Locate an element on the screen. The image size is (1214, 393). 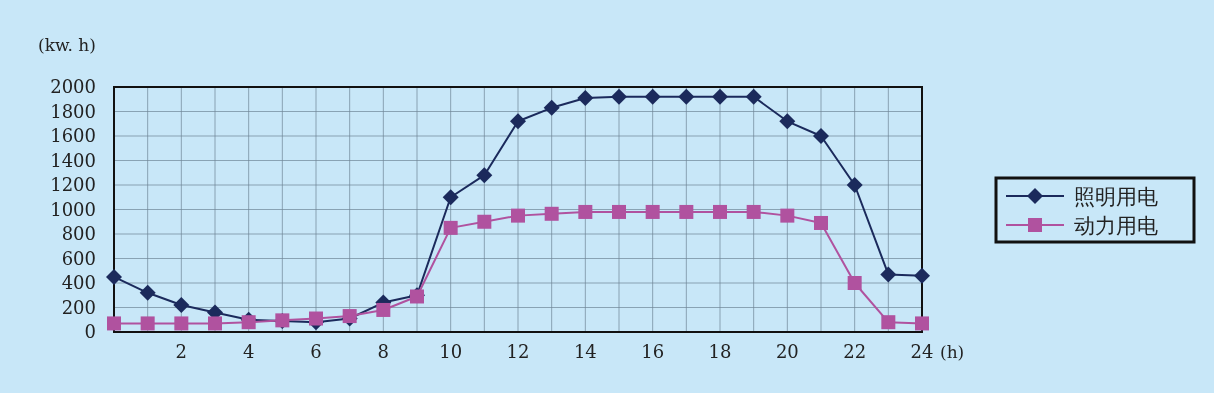
y-tick-label: 800 is located at coordinates (78, 233).